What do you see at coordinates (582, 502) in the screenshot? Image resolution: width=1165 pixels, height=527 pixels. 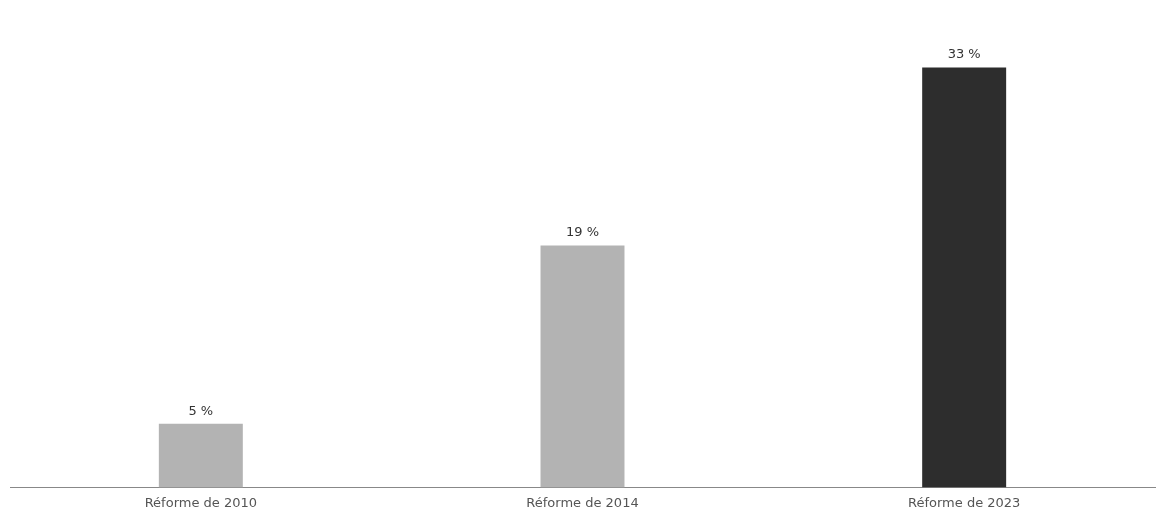 I see `x-tick-label: Réforme de 2014` at bounding box center [582, 502].